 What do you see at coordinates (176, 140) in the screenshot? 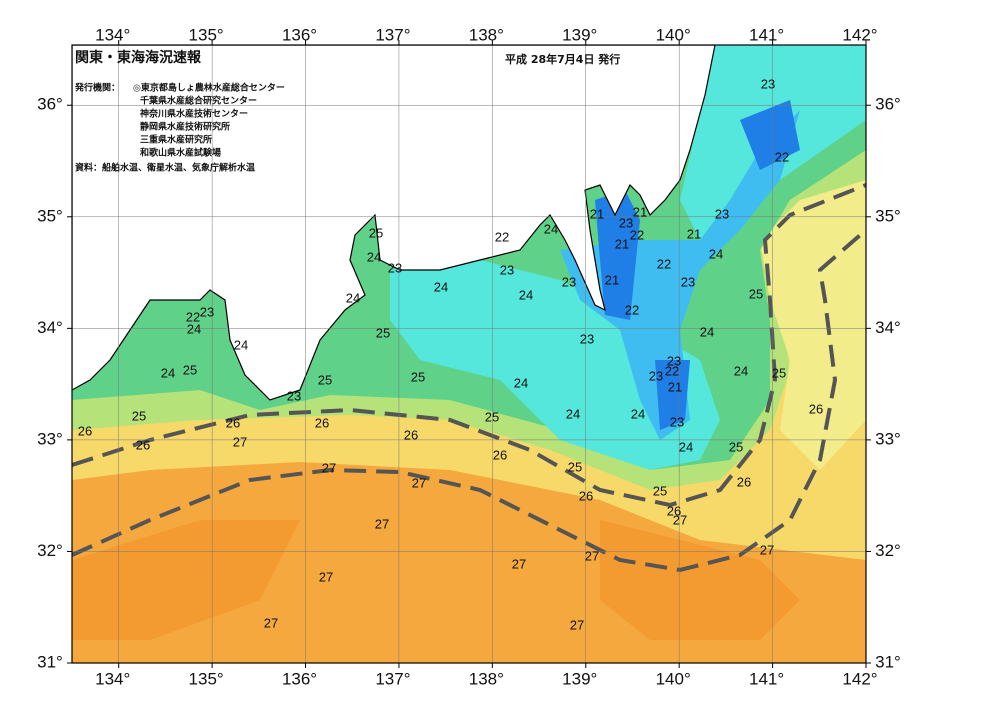
I see `issuer: 三重県水産研究所` at bounding box center [176, 140].